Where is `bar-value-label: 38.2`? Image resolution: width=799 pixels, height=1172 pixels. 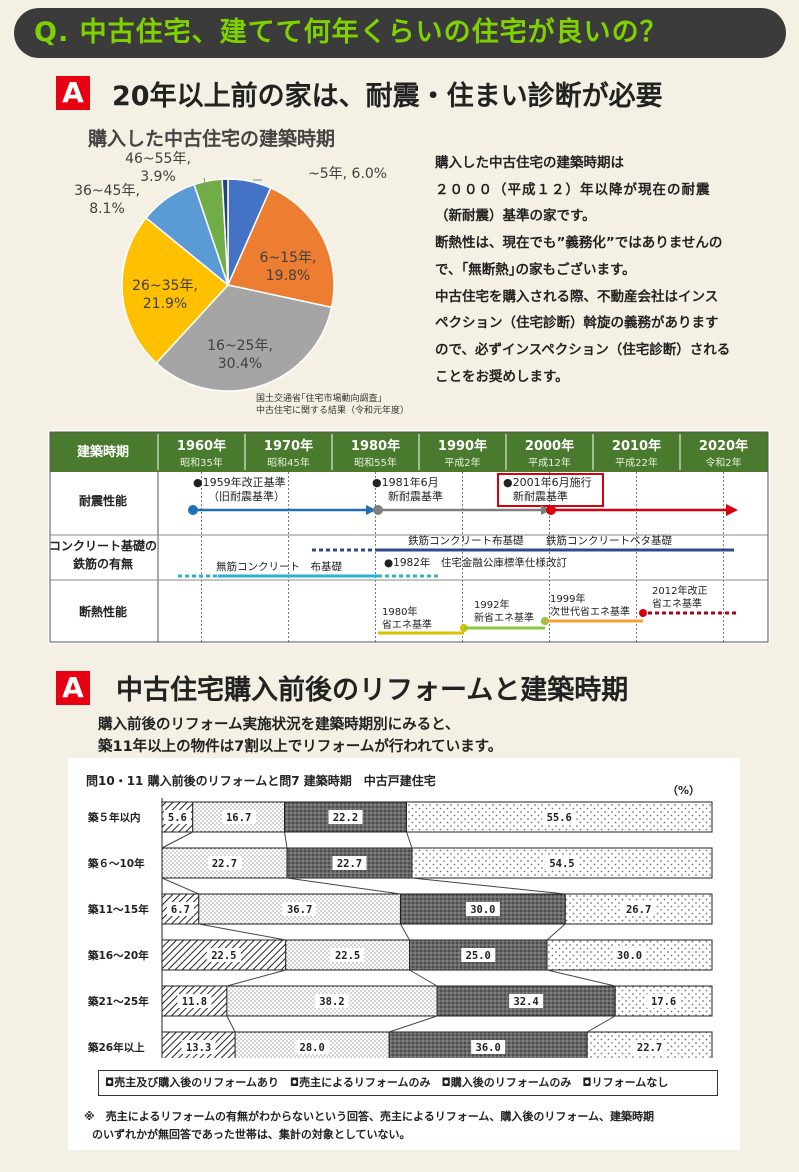 bar-value-label: 38.2 is located at coordinates (331, 1002).